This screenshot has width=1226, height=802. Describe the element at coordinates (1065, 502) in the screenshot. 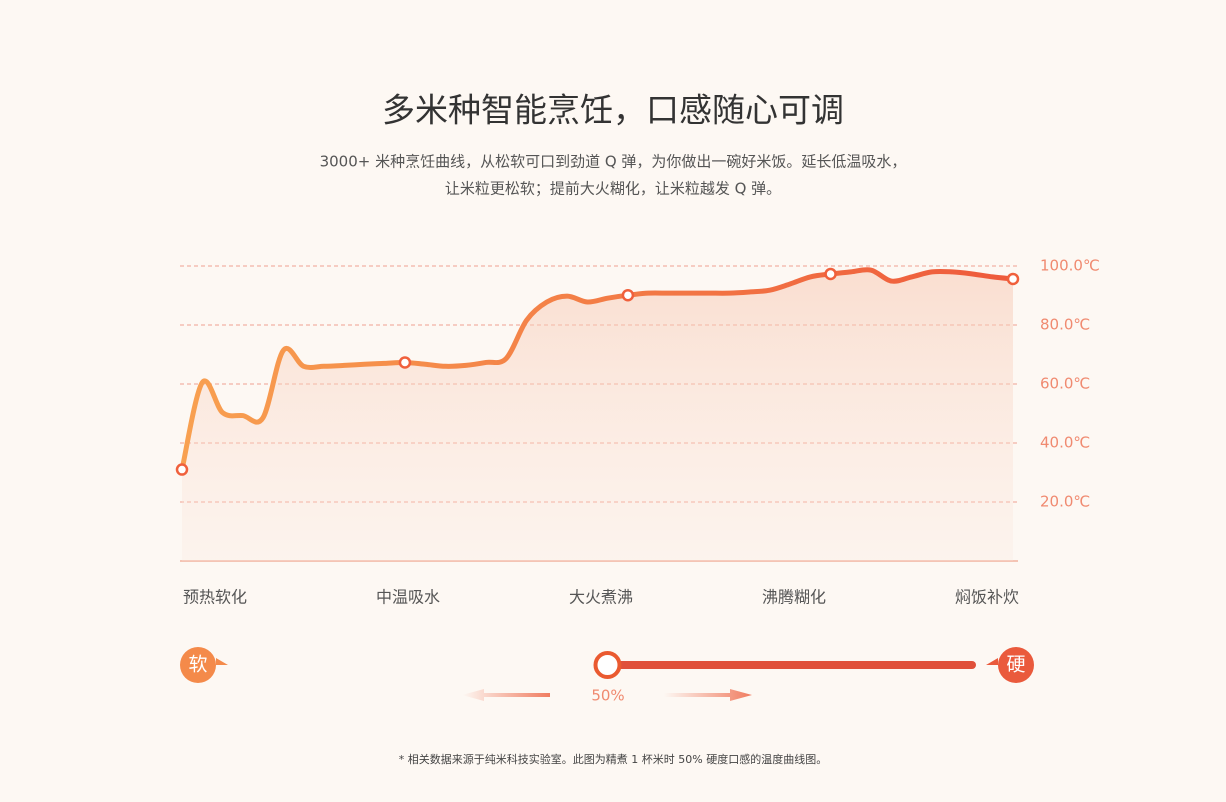

I see `y-tick-label: 20.0℃` at that location.